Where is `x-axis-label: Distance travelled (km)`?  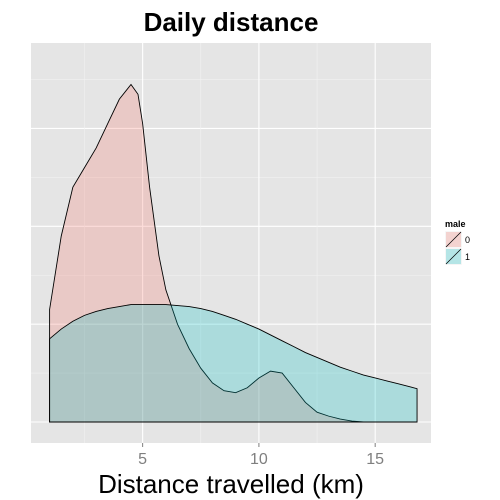 x-axis-label: Distance travelled (km) is located at coordinates (231, 484).